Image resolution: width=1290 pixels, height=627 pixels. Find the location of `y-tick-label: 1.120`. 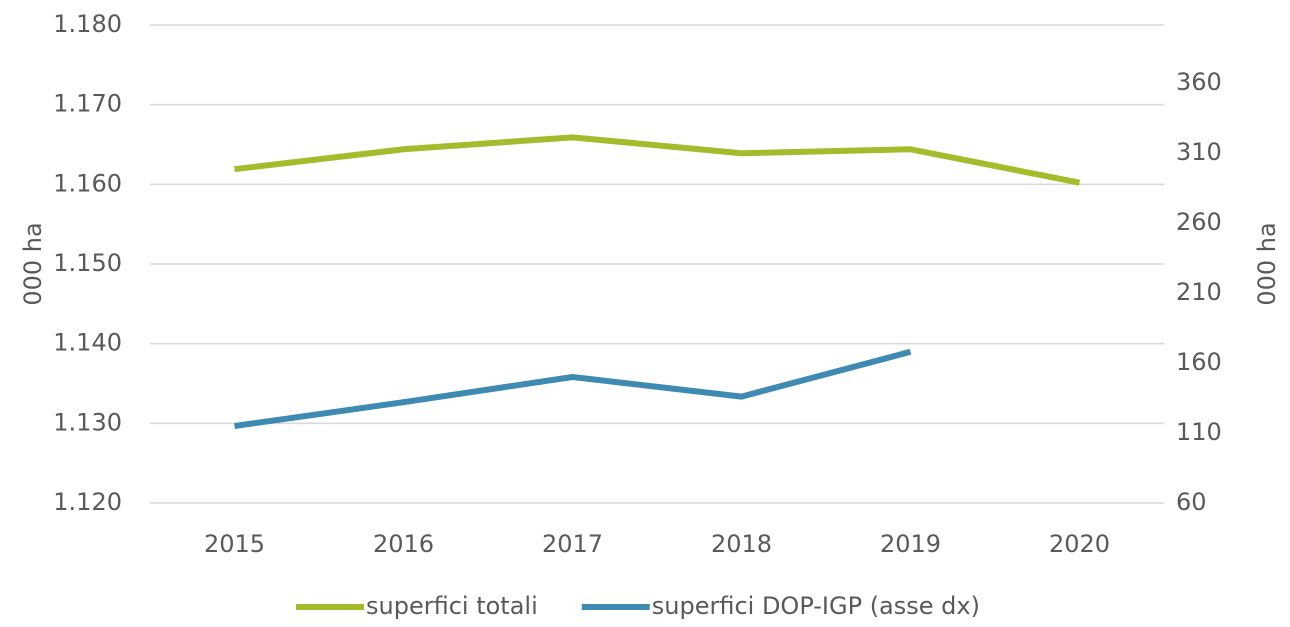

y-tick-label: 1.120 is located at coordinates (87, 502).